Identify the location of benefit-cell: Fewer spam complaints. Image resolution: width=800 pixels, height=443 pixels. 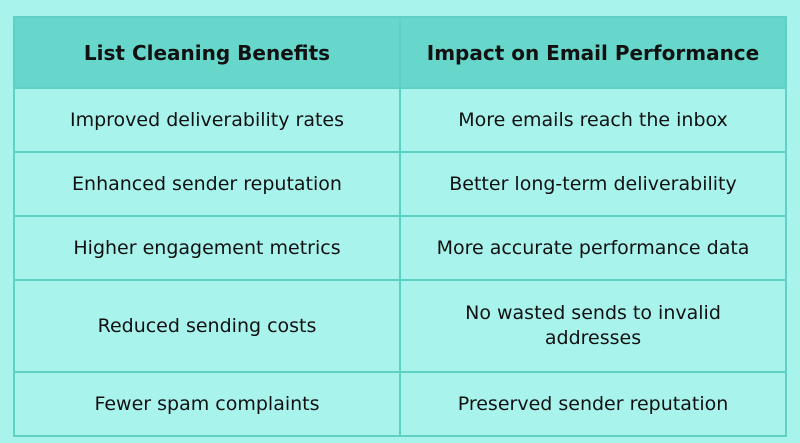
(207, 404).